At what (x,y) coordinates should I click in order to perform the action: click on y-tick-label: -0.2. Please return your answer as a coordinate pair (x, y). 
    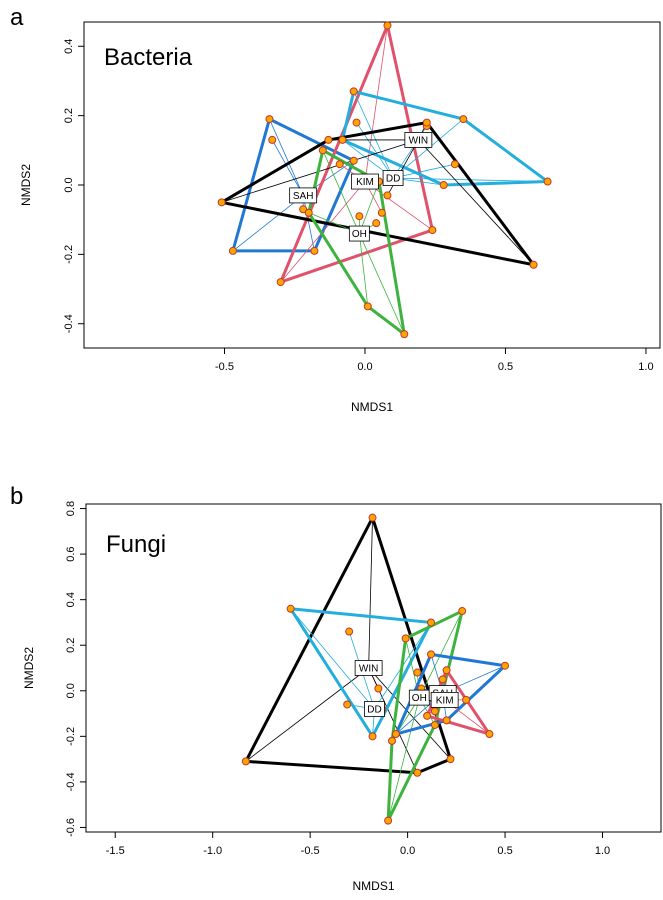
    Looking at the image, I should click on (69, 254).